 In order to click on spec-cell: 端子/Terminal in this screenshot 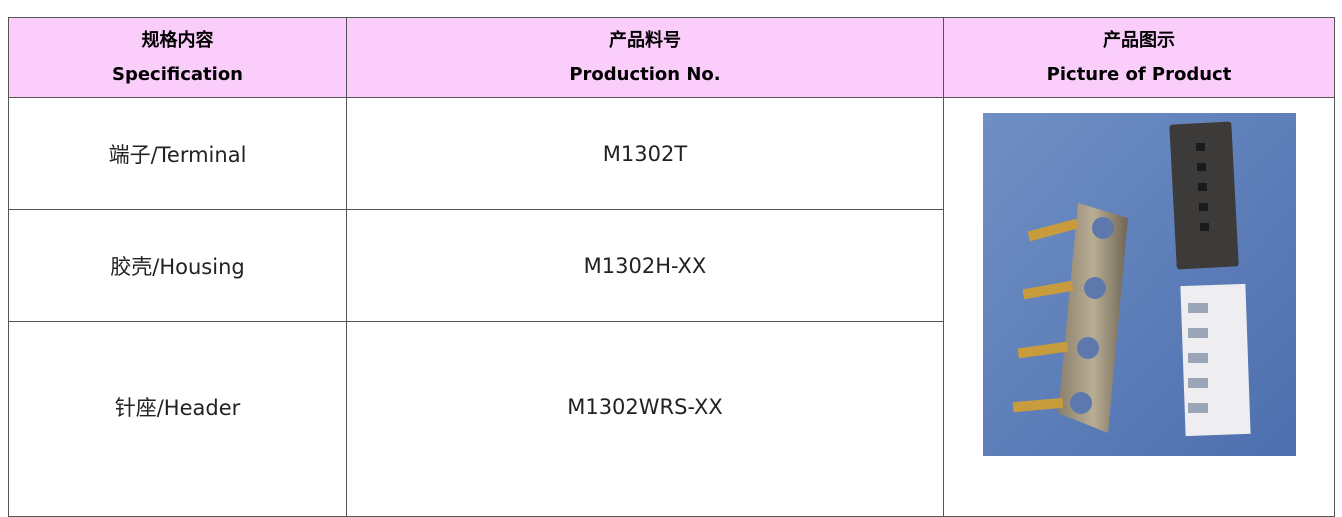, I will do `click(177, 153)`.